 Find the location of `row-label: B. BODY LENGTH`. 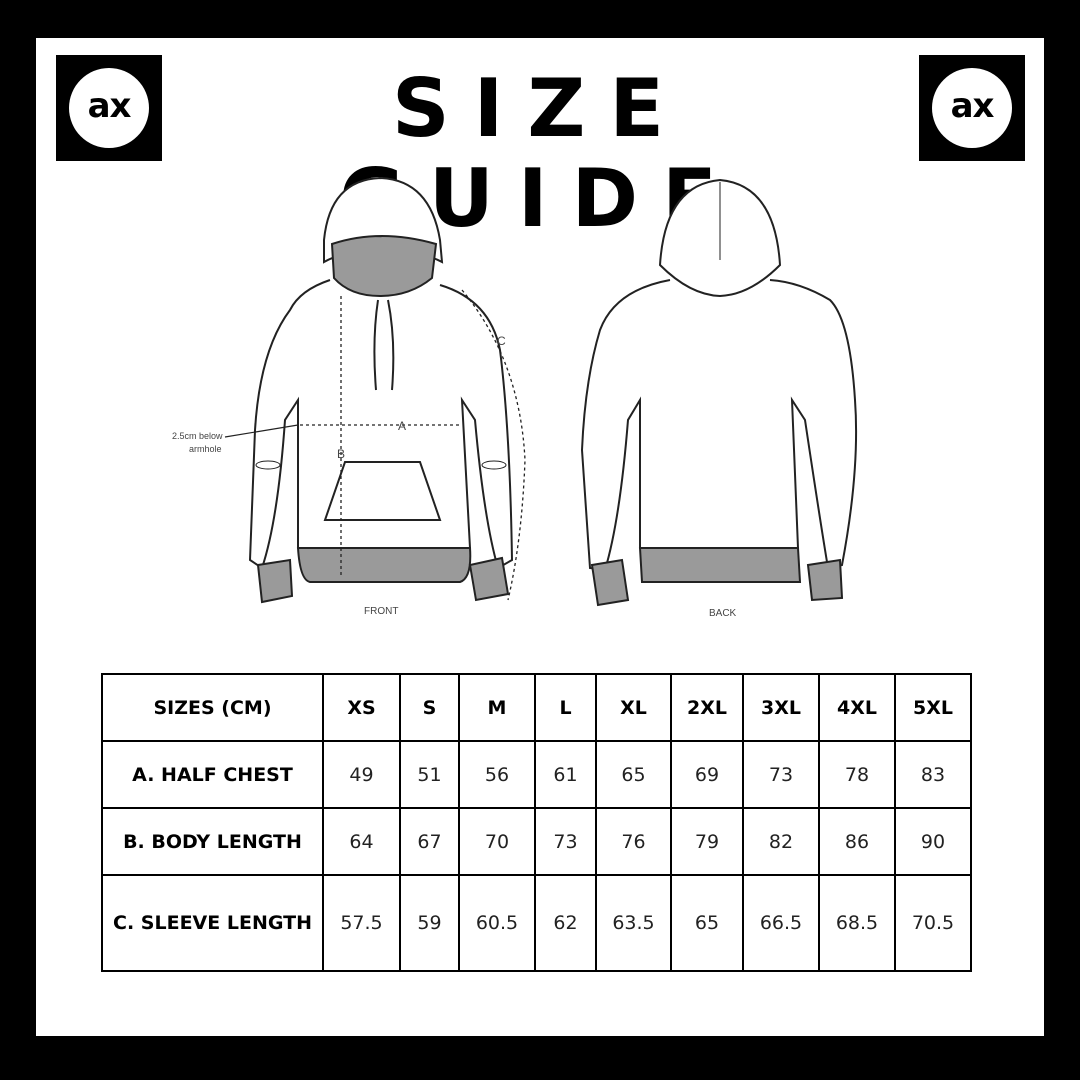

row-label: B. BODY LENGTH is located at coordinates (212, 841).